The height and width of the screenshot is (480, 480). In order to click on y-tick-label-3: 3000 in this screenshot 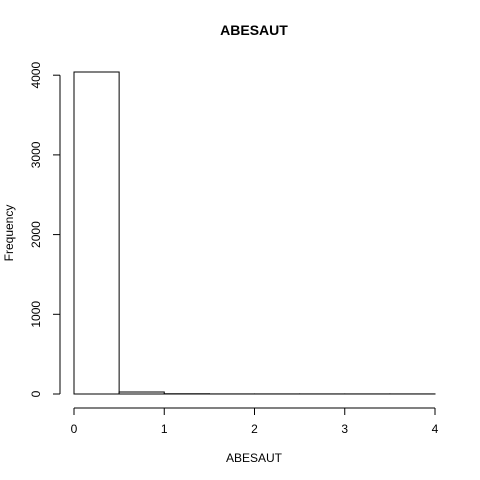, I will do `click(36, 154)`.